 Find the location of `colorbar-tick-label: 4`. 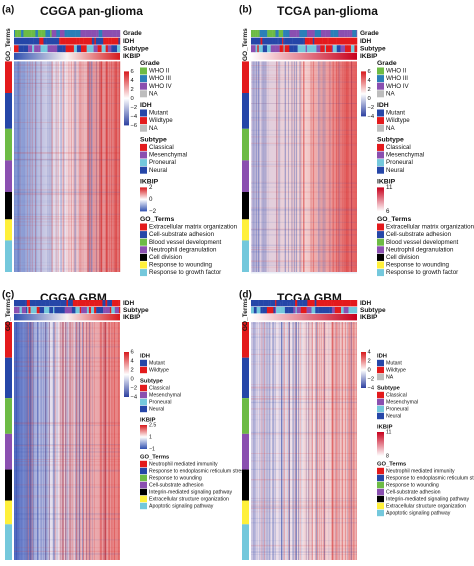

colorbar-tick-label: 4 is located at coordinates (370, 81).